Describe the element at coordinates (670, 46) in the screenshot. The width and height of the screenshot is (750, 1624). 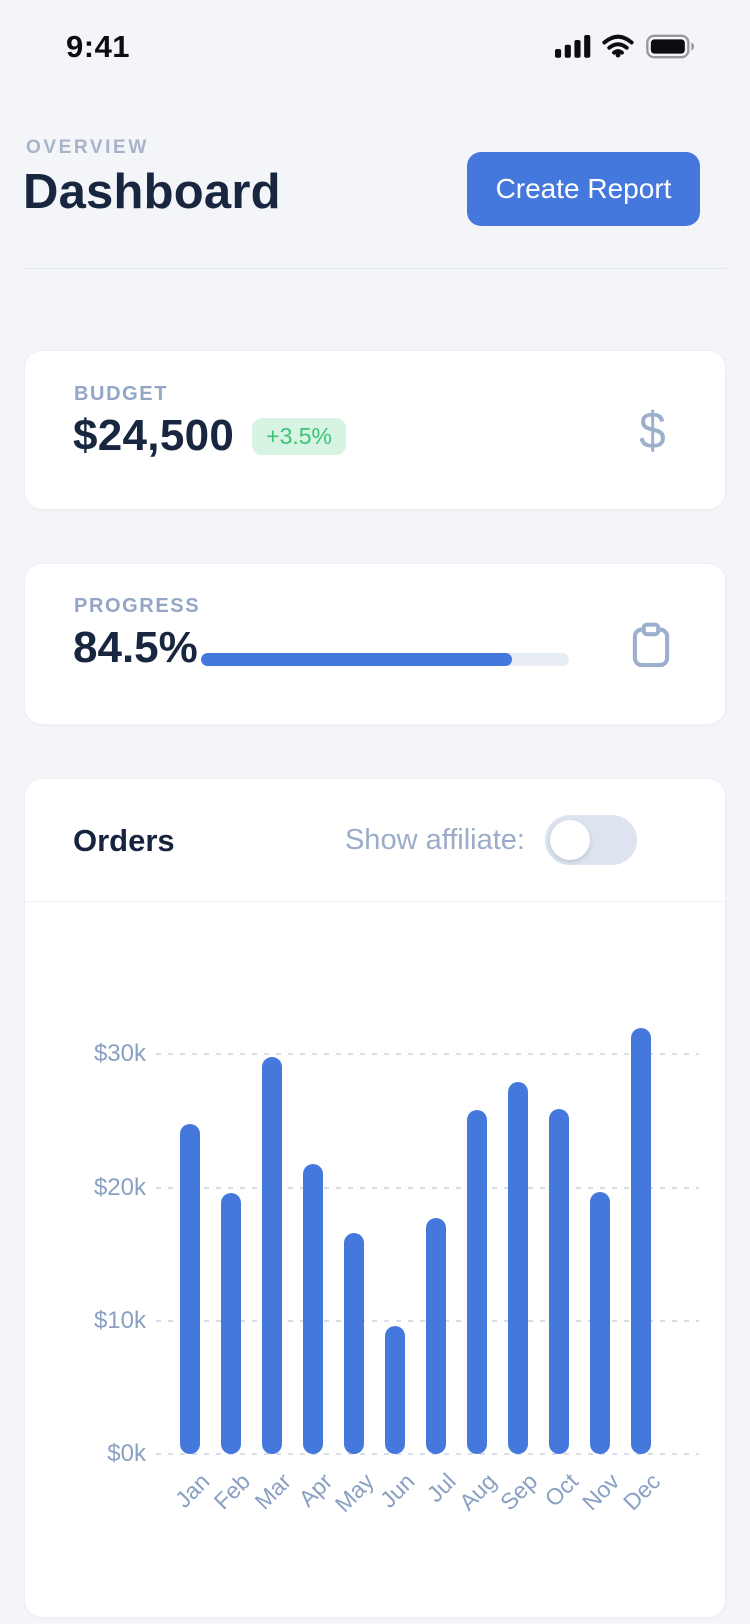
I see `battery-icon` at that location.